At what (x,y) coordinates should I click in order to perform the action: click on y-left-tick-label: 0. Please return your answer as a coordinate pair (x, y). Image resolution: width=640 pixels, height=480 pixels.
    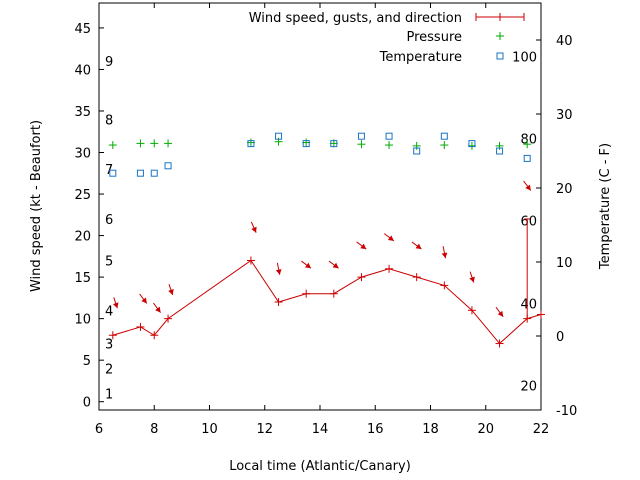
    Looking at the image, I should click on (87, 403).